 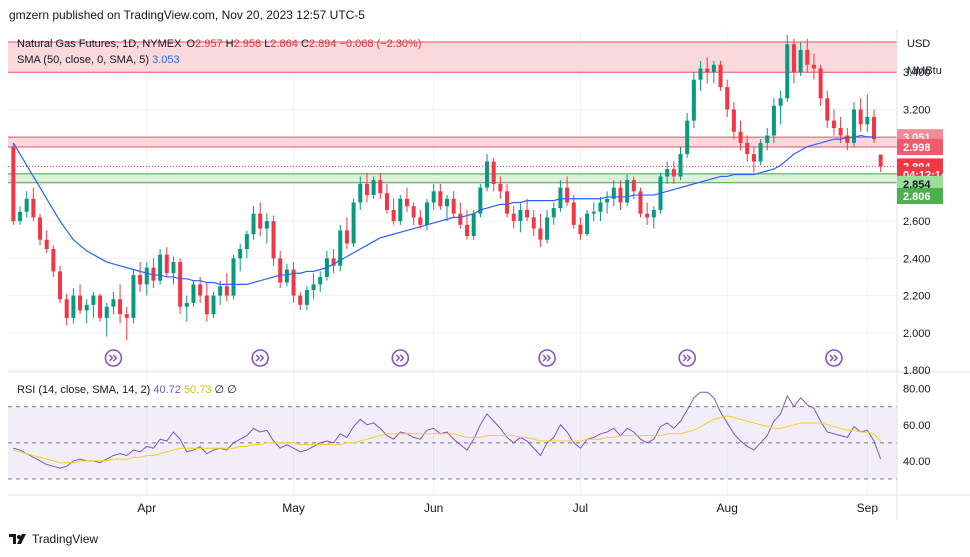 What do you see at coordinates (452, 57) in the screenshot?
I see `zone-resistance-upper` at bounding box center [452, 57].